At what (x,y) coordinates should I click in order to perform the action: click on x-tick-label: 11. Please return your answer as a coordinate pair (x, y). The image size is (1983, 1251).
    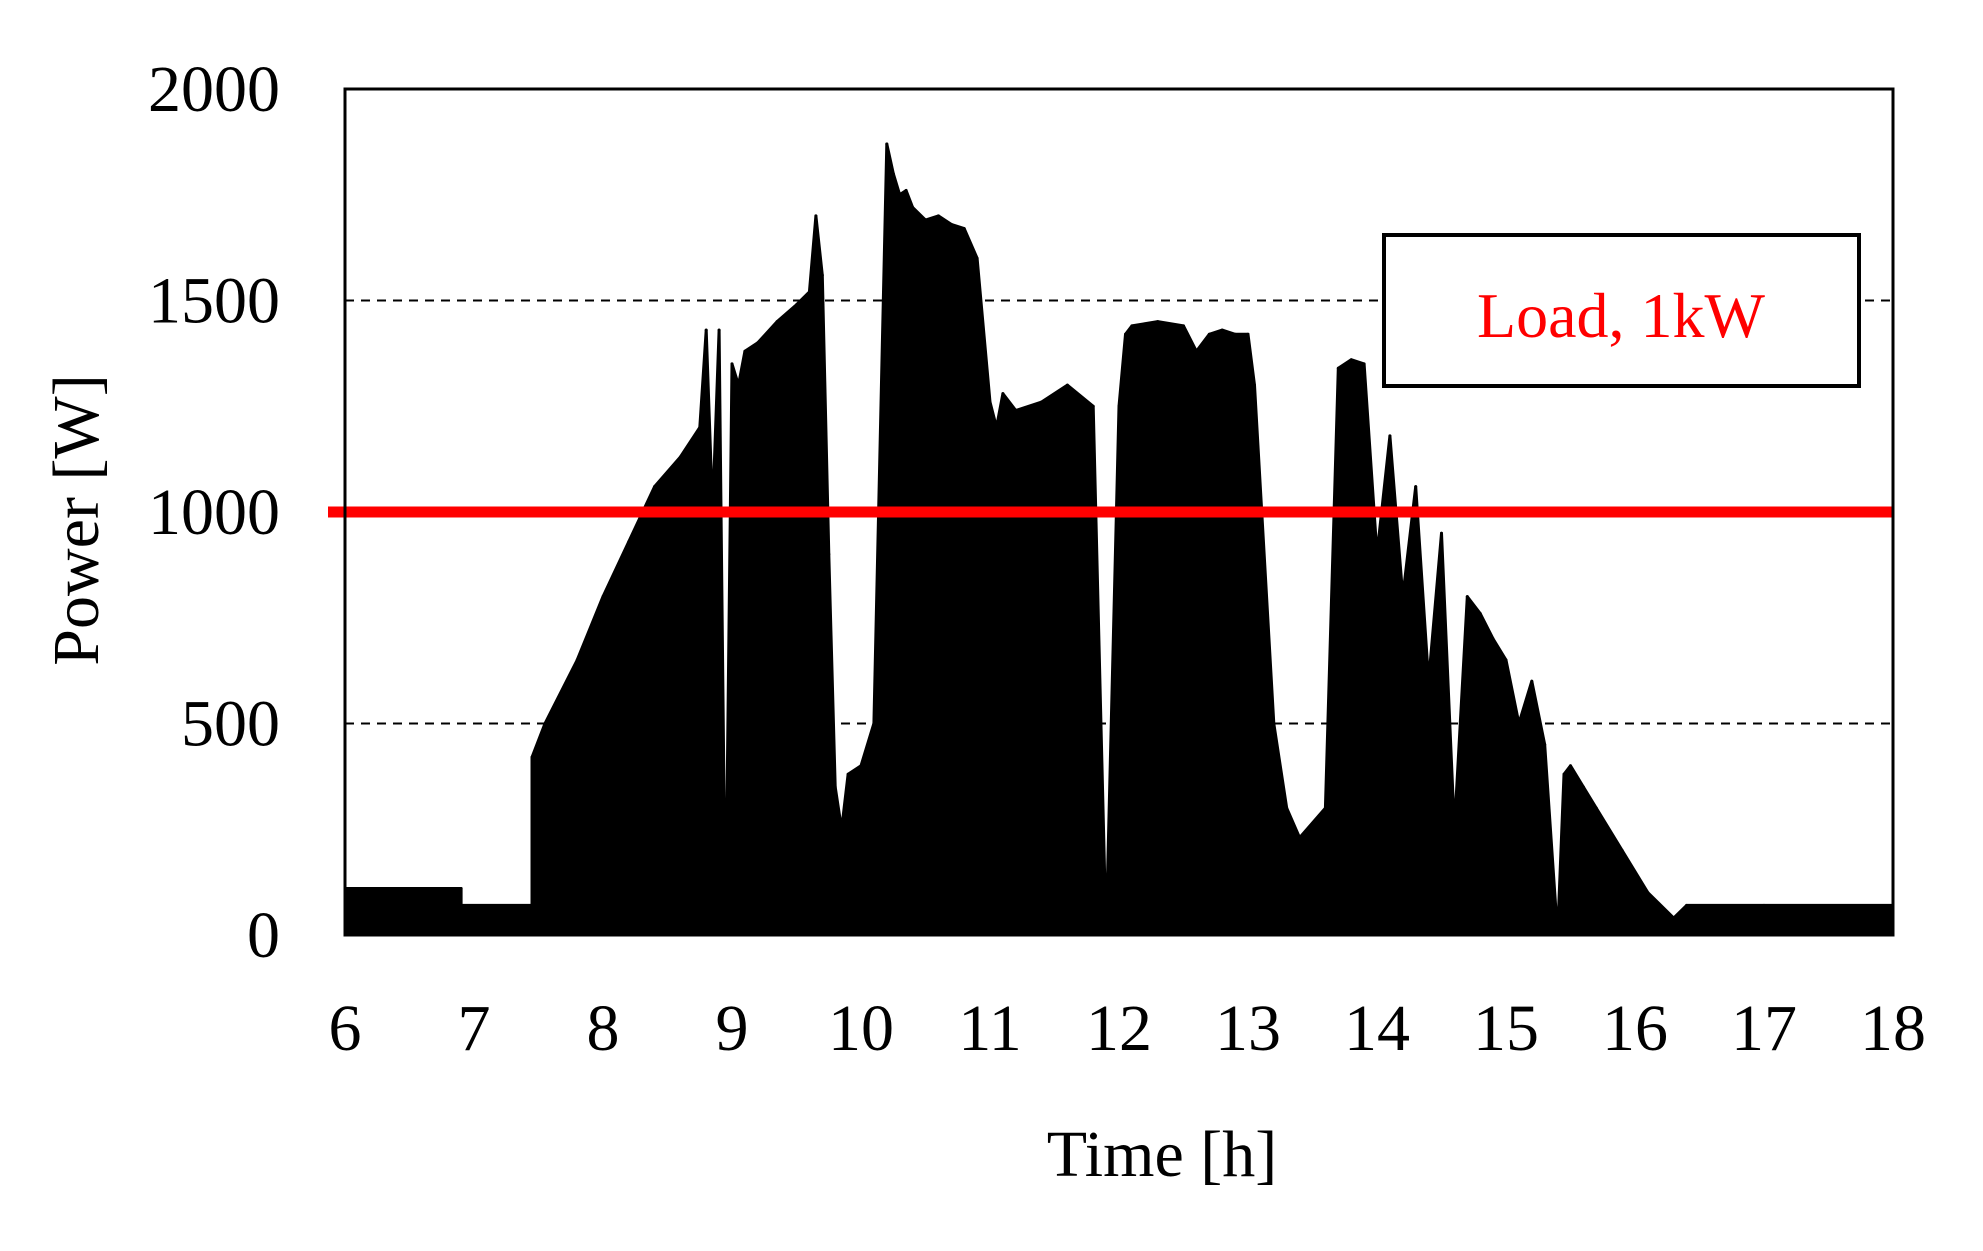
    Looking at the image, I should click on (990, 1028).